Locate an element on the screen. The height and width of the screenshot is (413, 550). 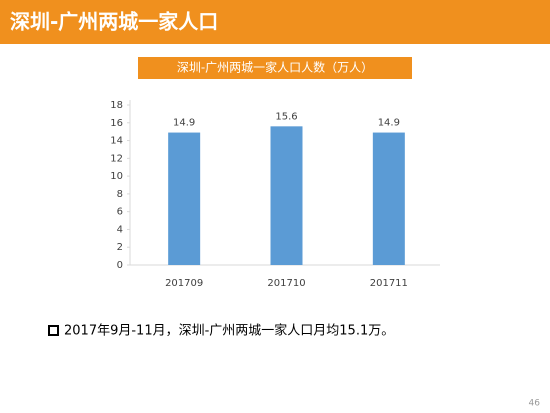
header-title: 深圳-广州两城一家人口 is located at coordinates (114, 22).